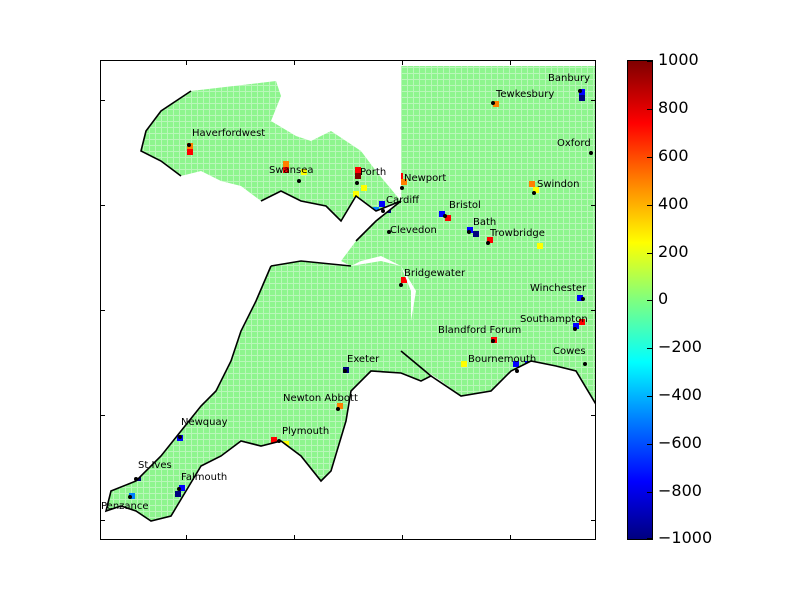  I want to click on city-label-porth: Porth, so click(373, 172).